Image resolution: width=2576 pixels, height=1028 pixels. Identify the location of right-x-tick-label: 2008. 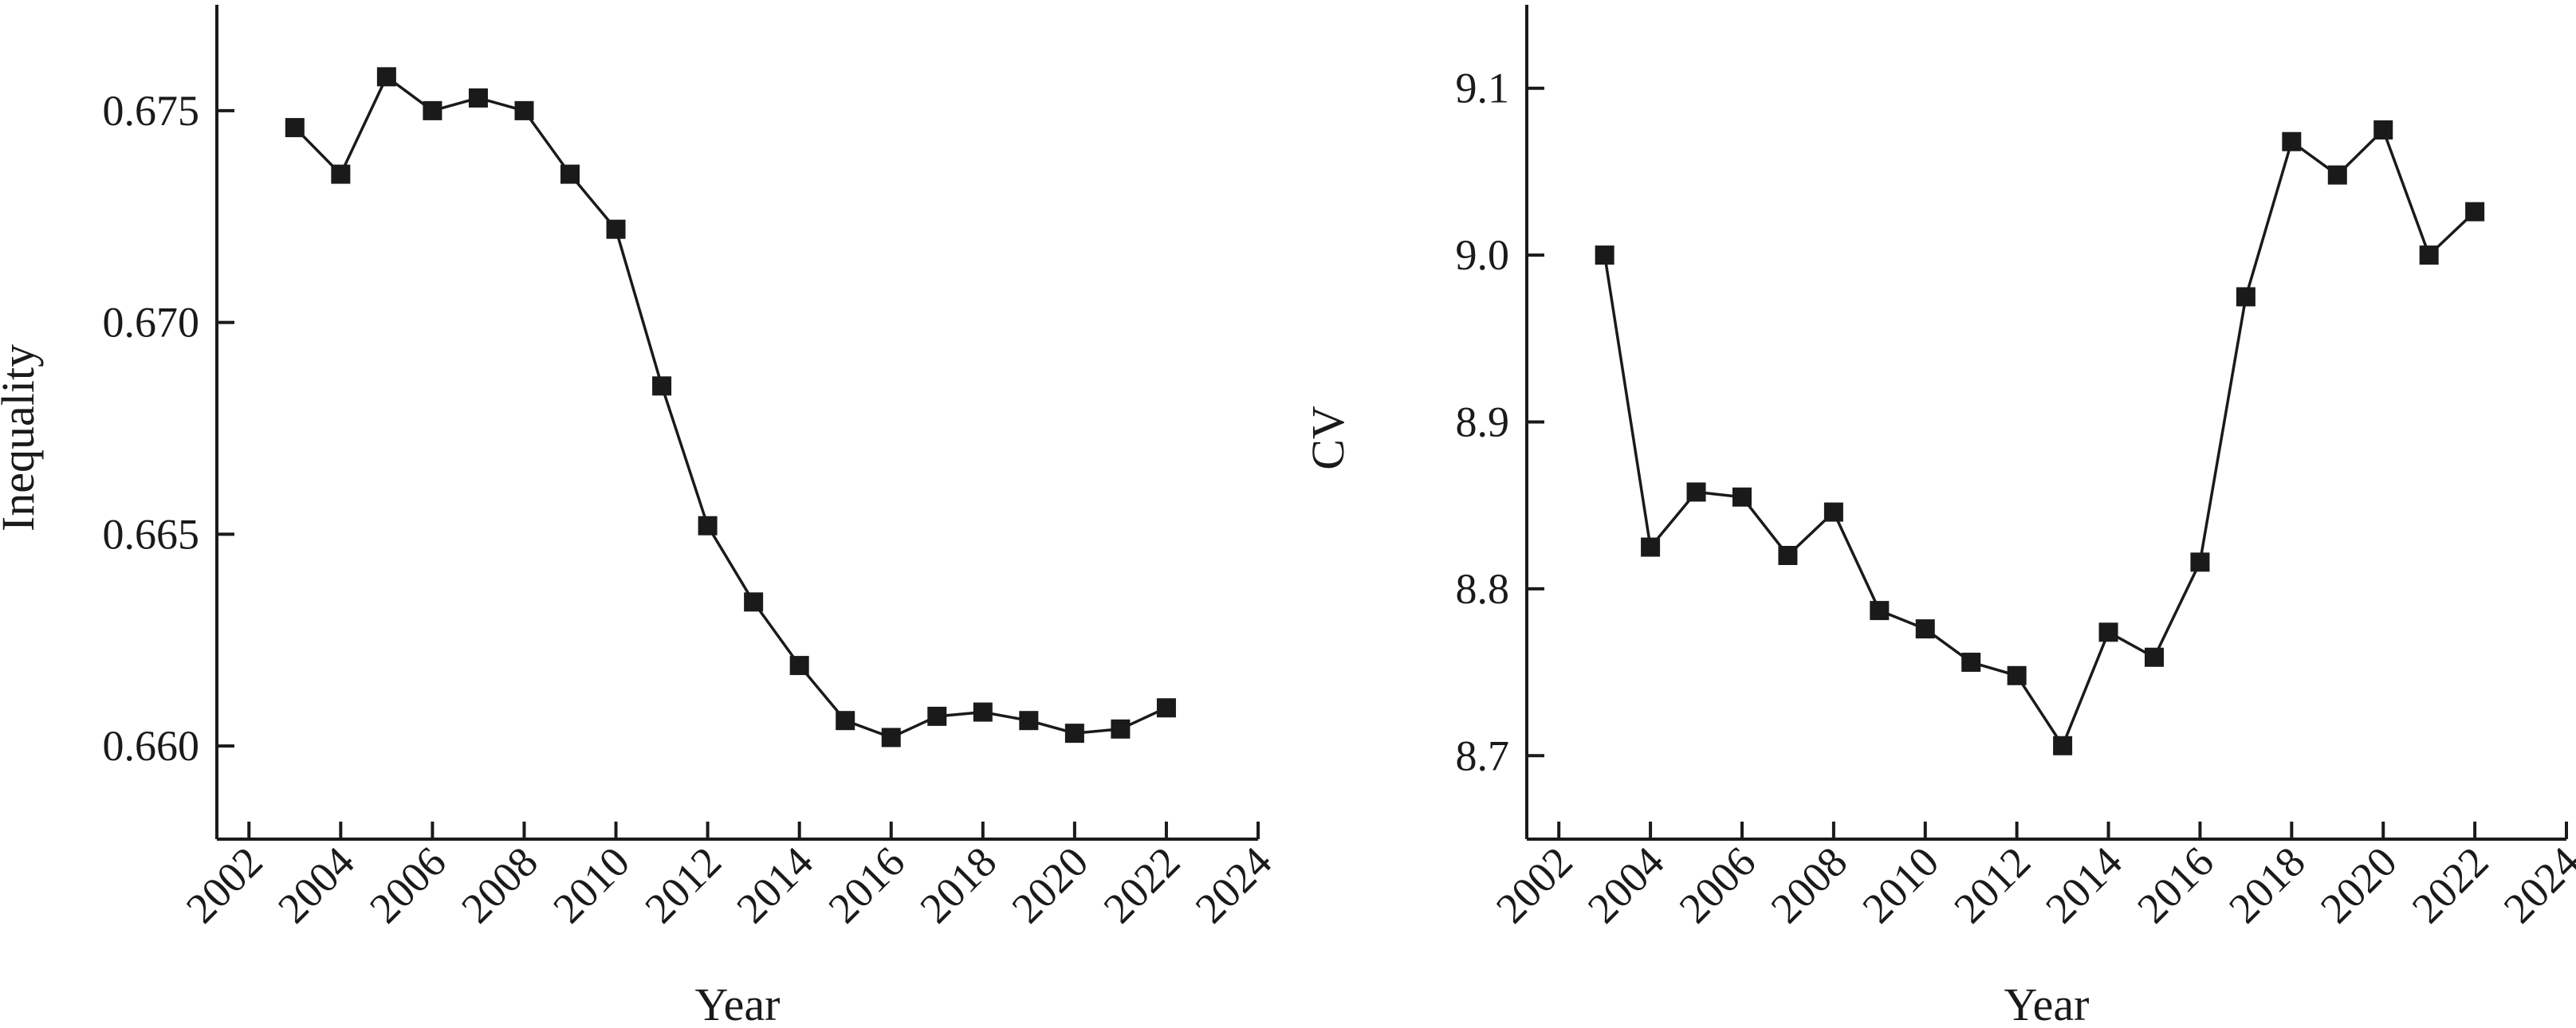
(1809, 885).